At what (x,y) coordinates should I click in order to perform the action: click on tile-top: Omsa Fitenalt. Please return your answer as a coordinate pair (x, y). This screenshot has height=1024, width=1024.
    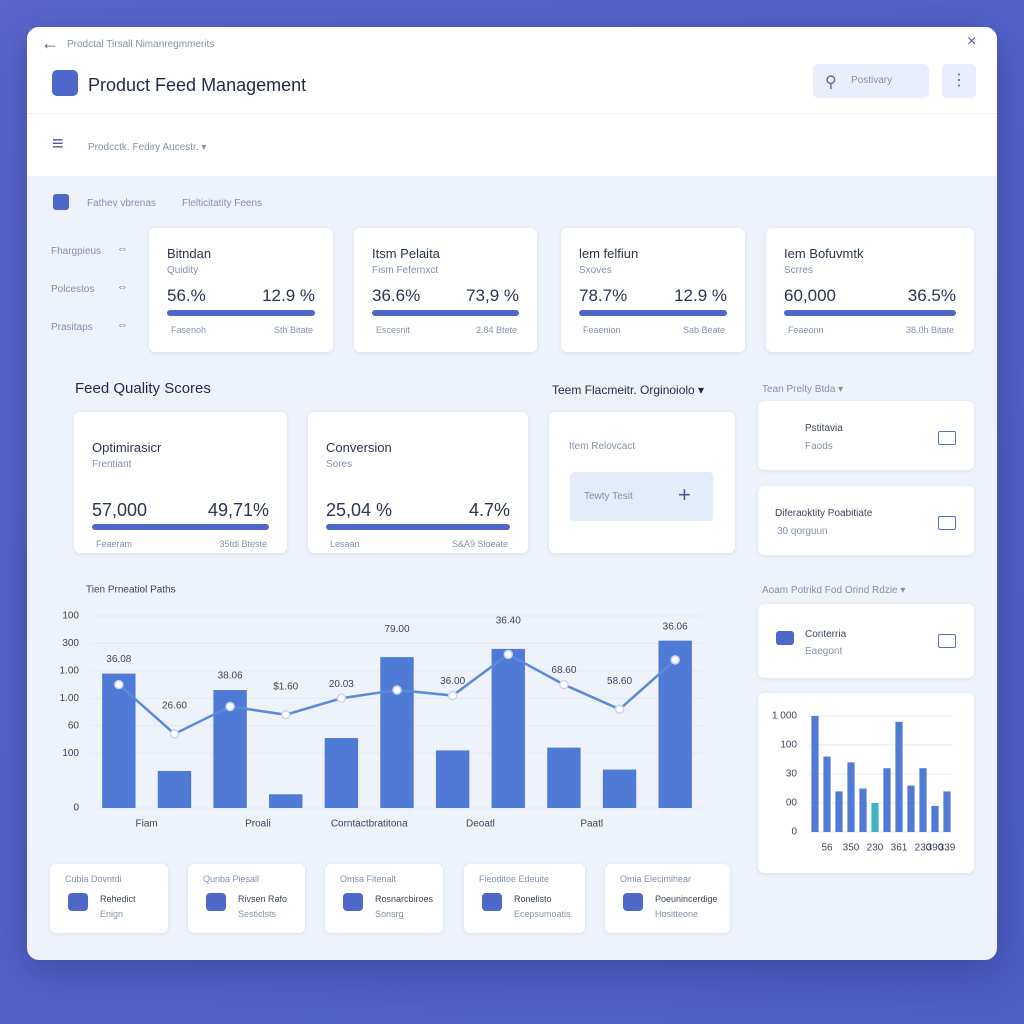
    Looking at the image, I should click on (368, 879).